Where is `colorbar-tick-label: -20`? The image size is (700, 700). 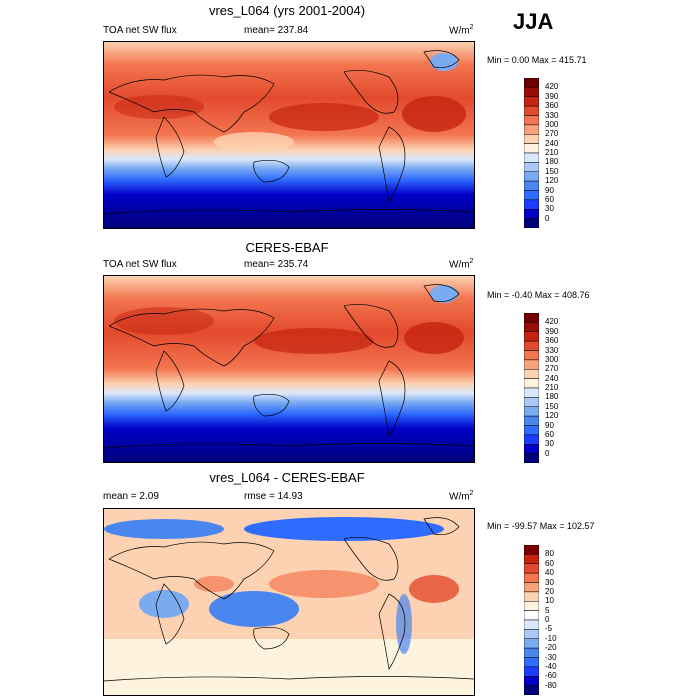
colorbar-tick-label: -20 is located at coordinates (551, 648).